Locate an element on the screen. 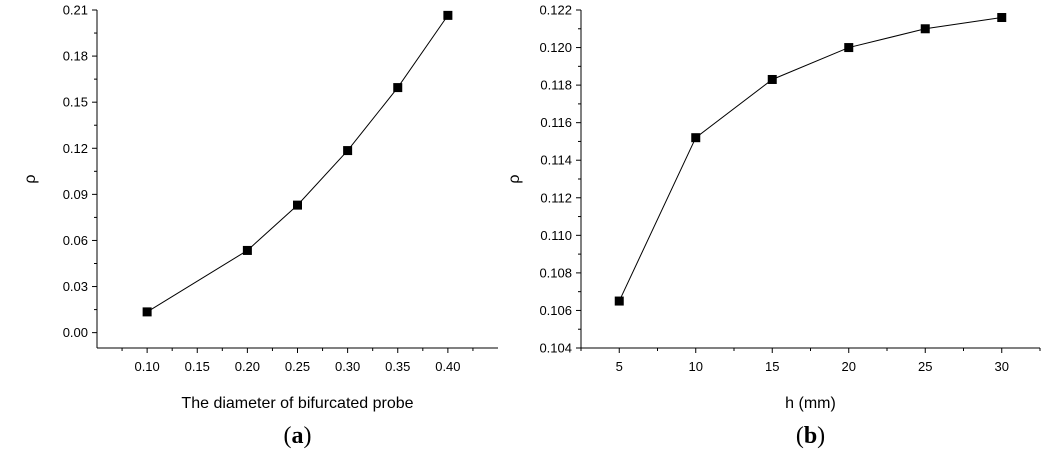 This screenshot has width=1052, height=450. panel-label: (b) is located at coordinates (810, 436).